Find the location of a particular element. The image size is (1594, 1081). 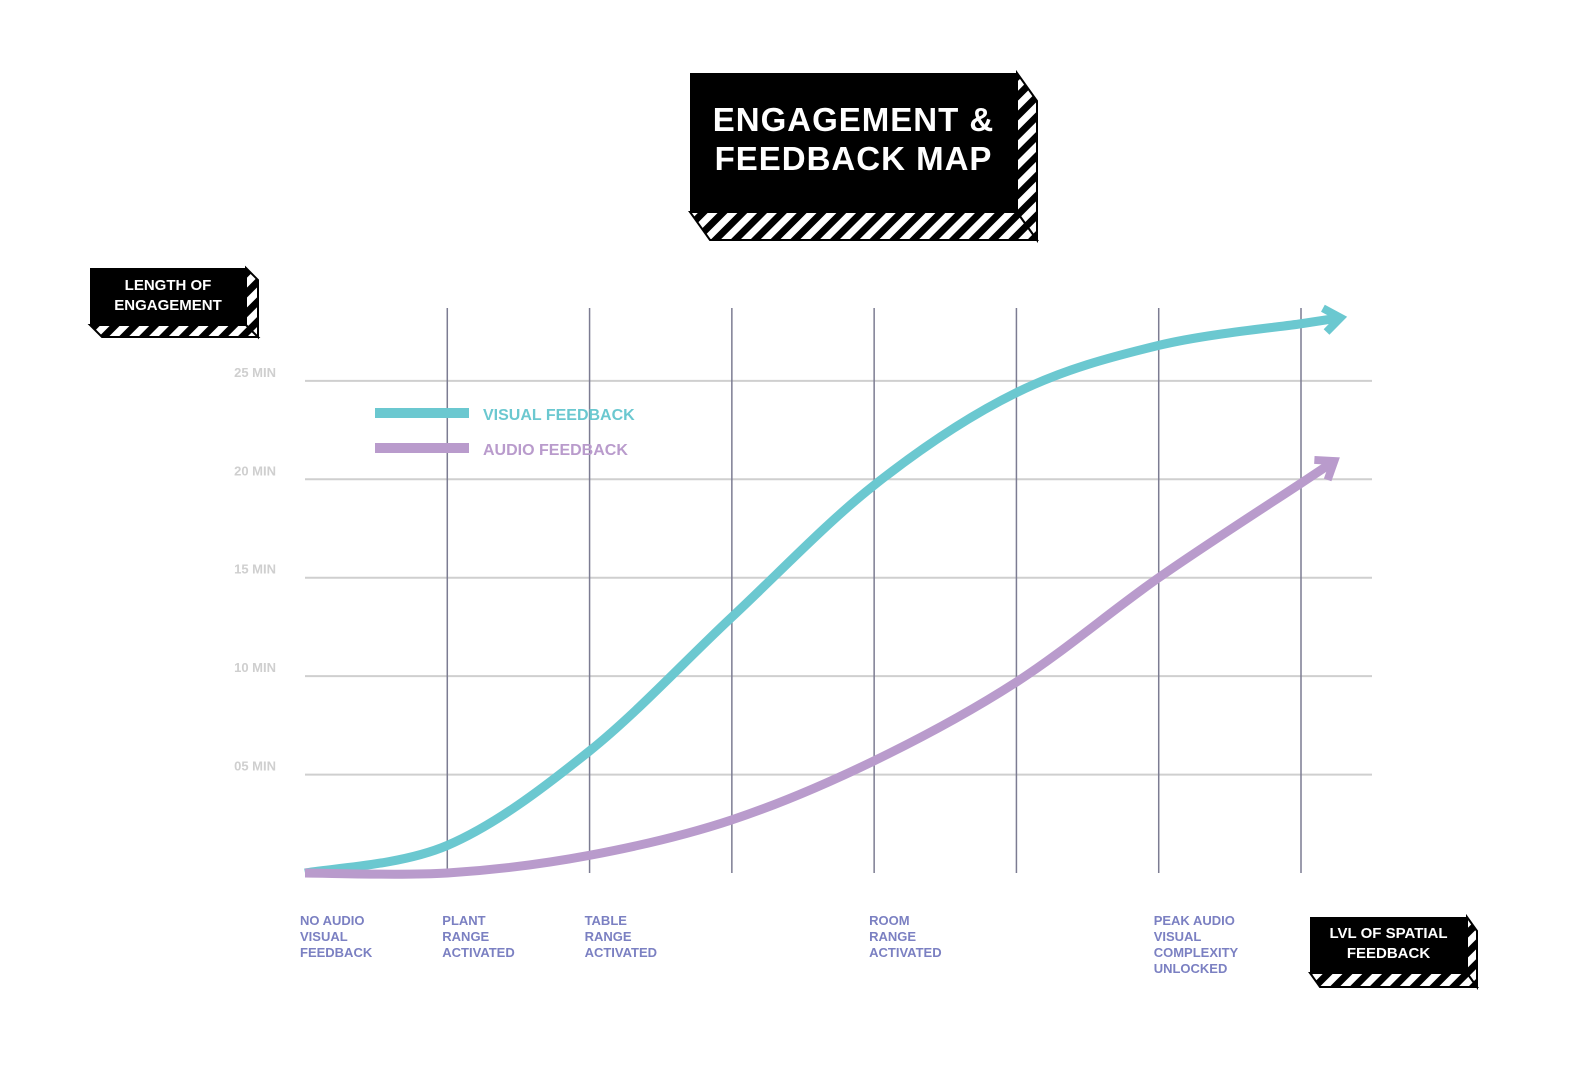

legend-label: AUDIO FEEDBACK is located at coordinates (555, 450).